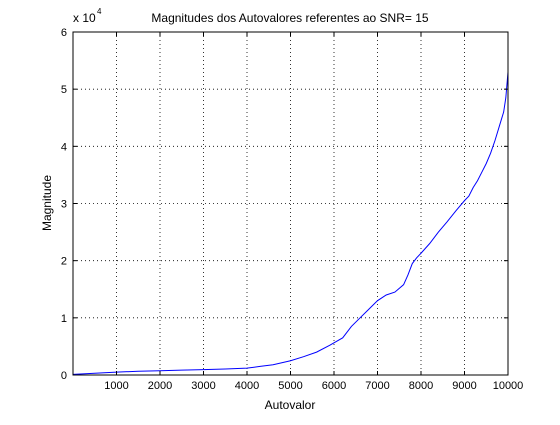 This screenshot has height=425, width=560. I want to click on x-tick-label: 10000, so click(508, 386).